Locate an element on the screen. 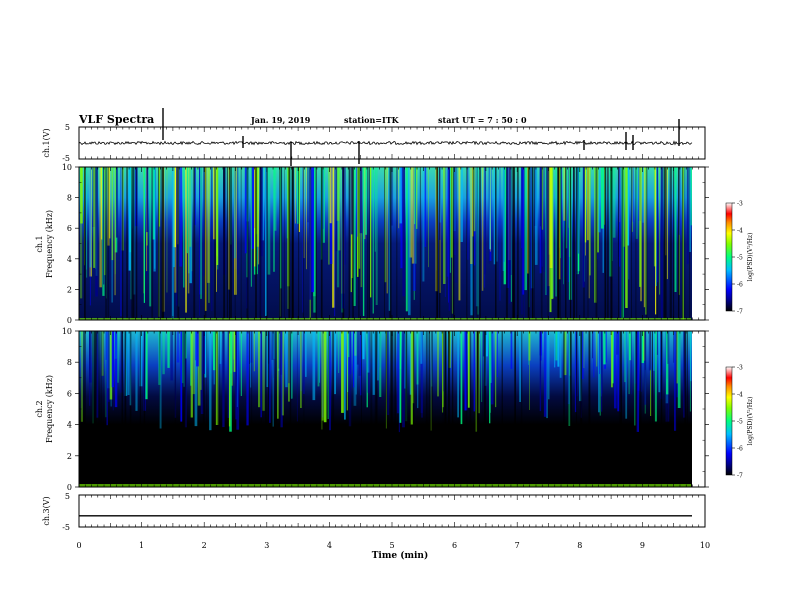  colorbar-tick-label: -6 is located at coordinates (740, 449).